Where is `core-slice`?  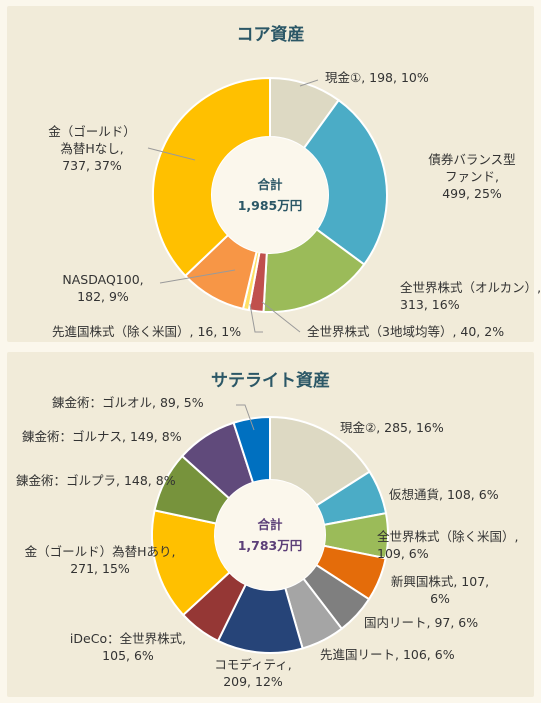 core-slice is located at coordinates (345, 182).